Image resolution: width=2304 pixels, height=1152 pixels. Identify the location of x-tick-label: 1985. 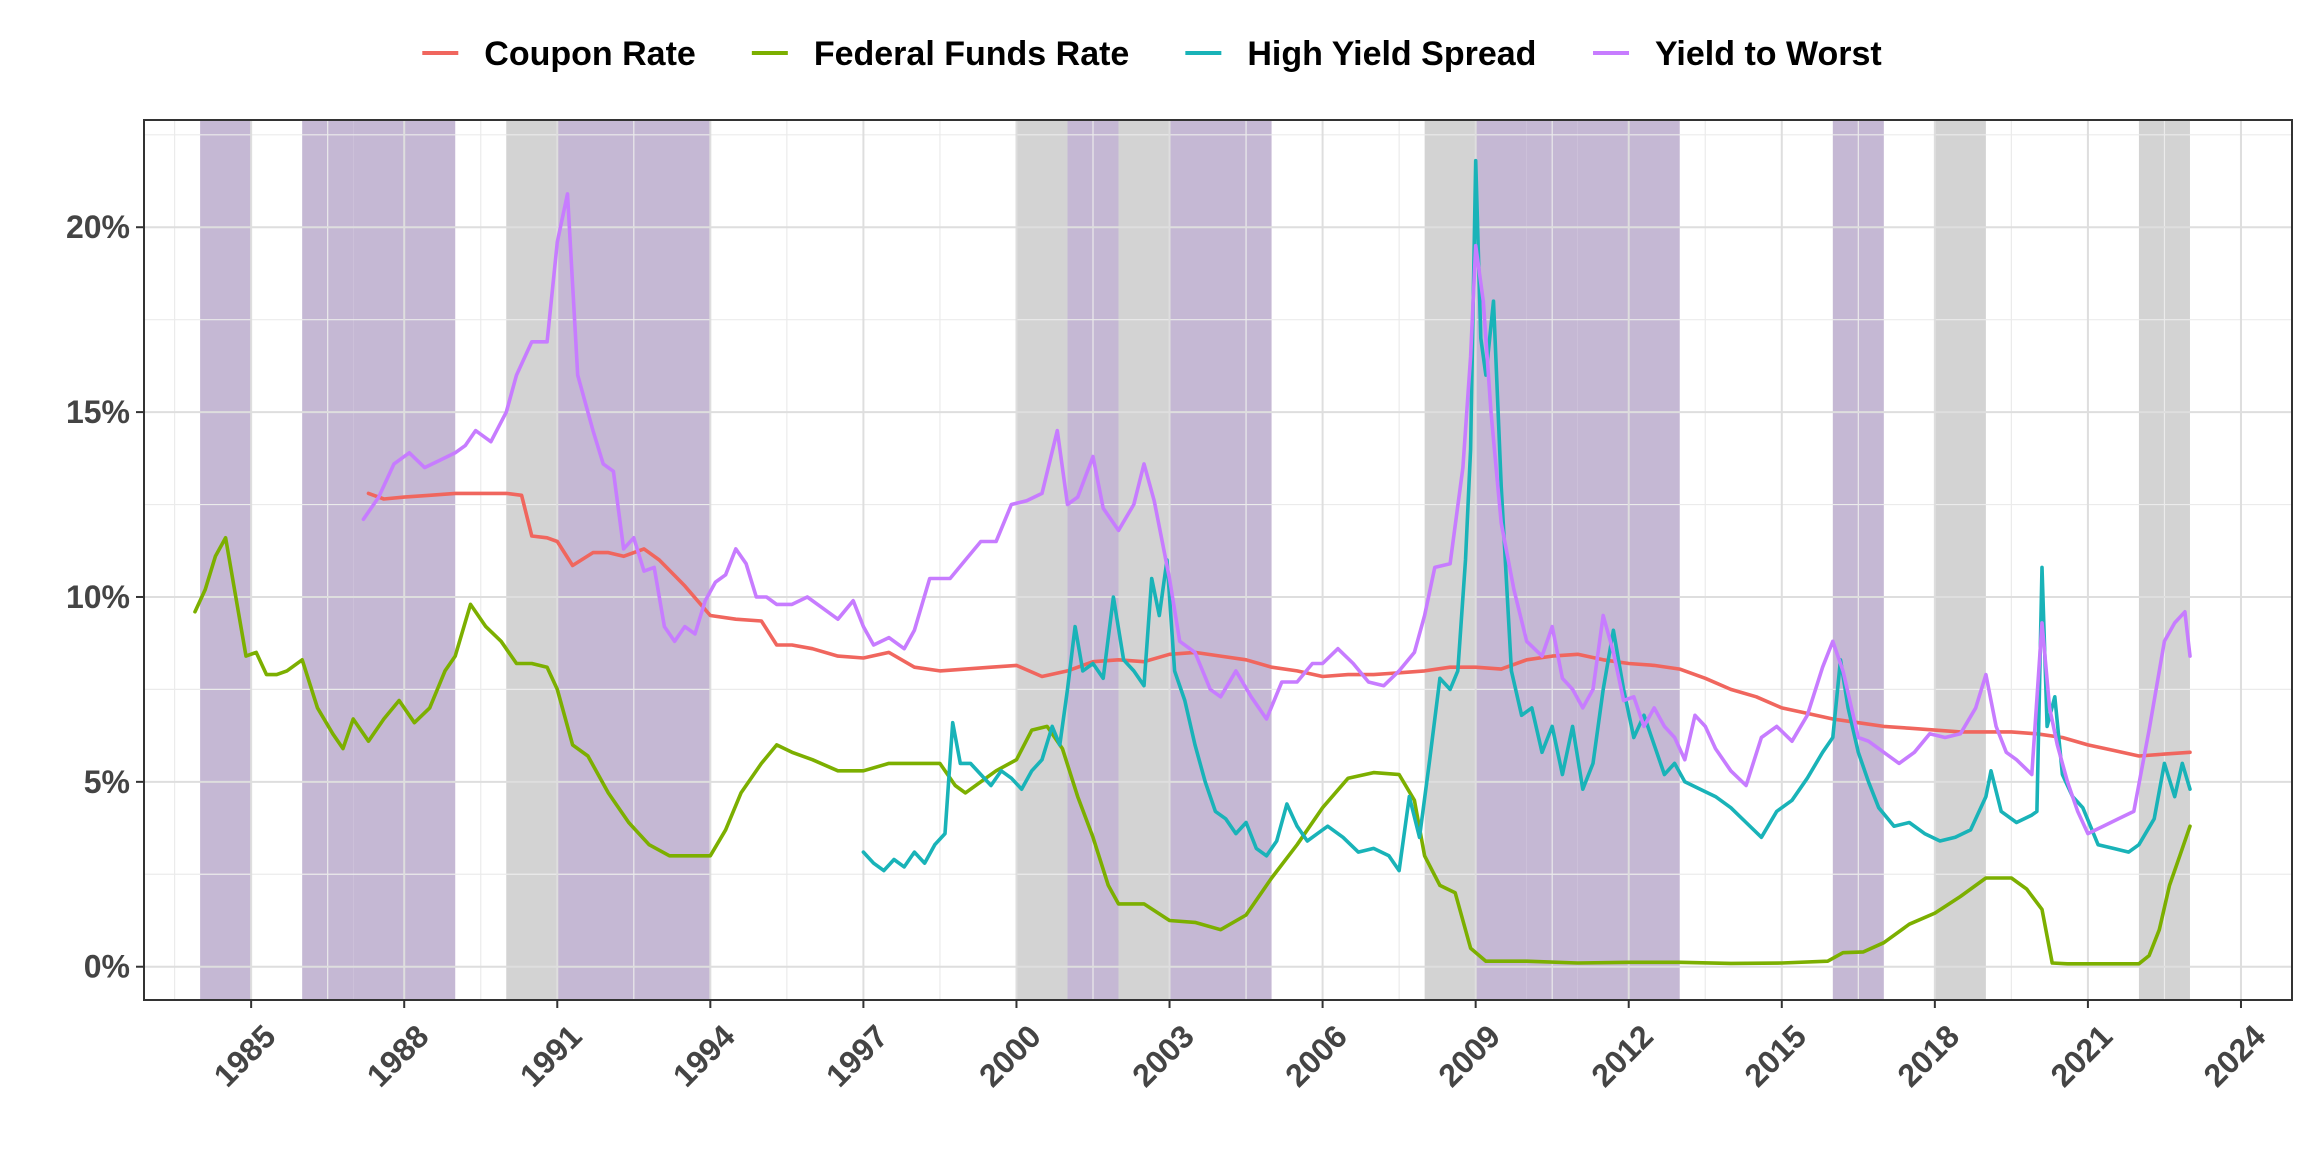
(245, 1056).